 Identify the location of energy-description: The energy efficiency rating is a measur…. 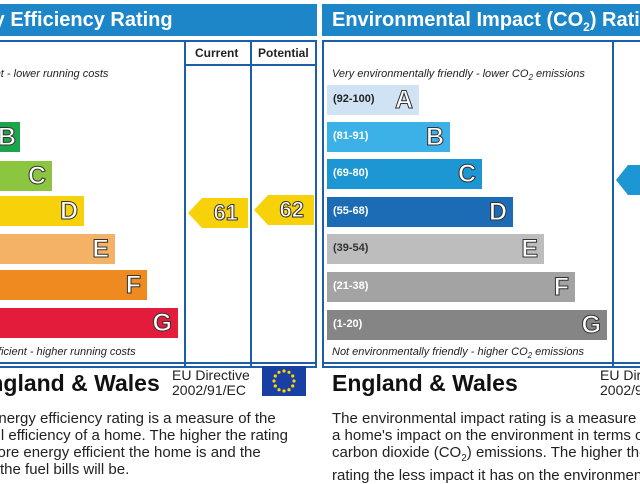
(144, 444).